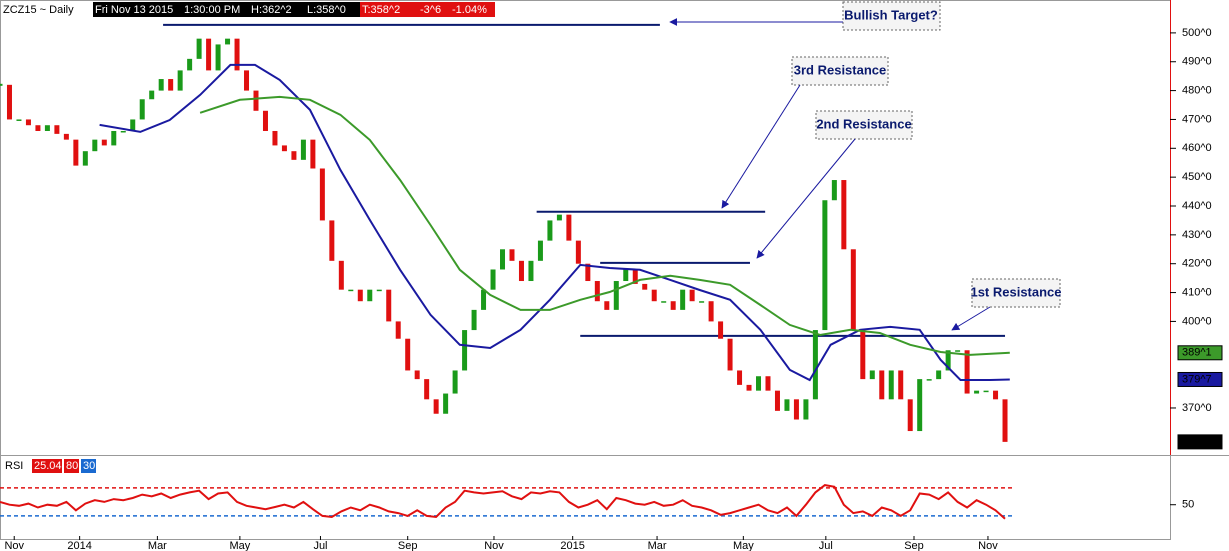 This screenshot has height=551, width=1229. I want to click on rsi-lower: 30, so click(89, 466).